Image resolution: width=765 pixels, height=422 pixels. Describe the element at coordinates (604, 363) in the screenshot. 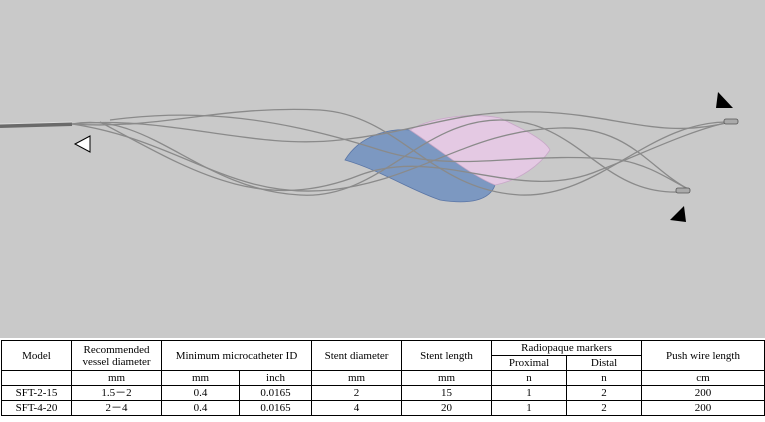

I see `header-cell: Distal` at that location.